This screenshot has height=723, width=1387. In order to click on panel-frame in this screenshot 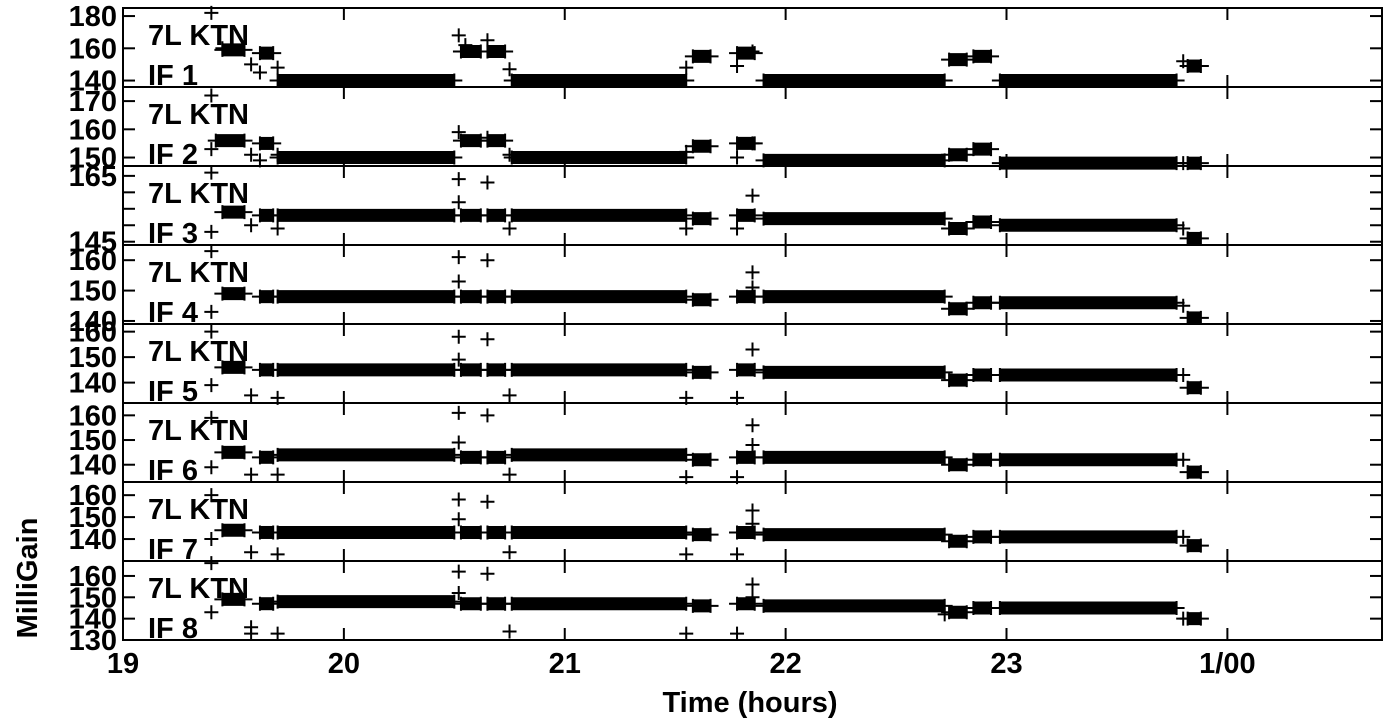, I will do `click(752, 600)`.